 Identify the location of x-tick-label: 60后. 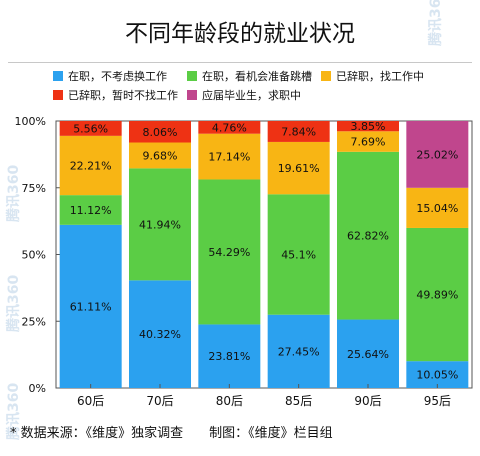
(90, 401).